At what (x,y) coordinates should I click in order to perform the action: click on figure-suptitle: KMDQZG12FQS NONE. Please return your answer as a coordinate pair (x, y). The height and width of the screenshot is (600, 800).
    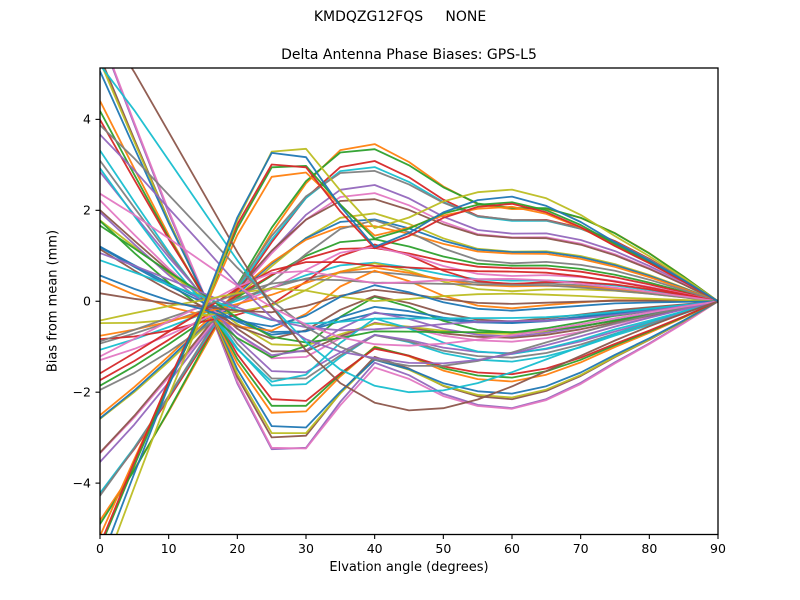
    Looking at the image, I should click on (400, 17).